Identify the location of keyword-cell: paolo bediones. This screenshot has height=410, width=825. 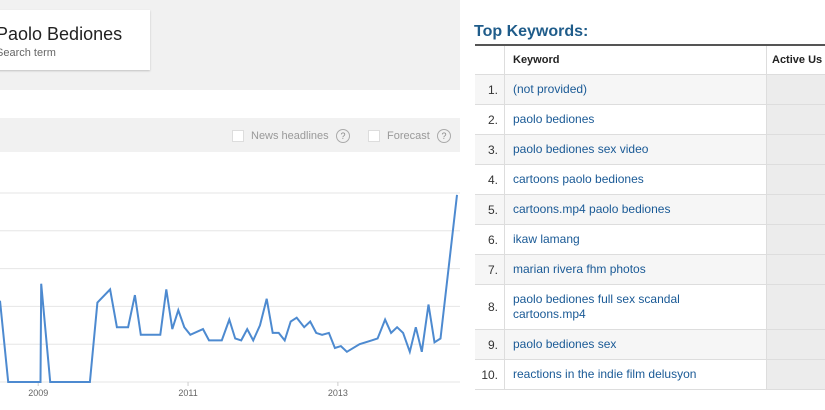
(636, 119).